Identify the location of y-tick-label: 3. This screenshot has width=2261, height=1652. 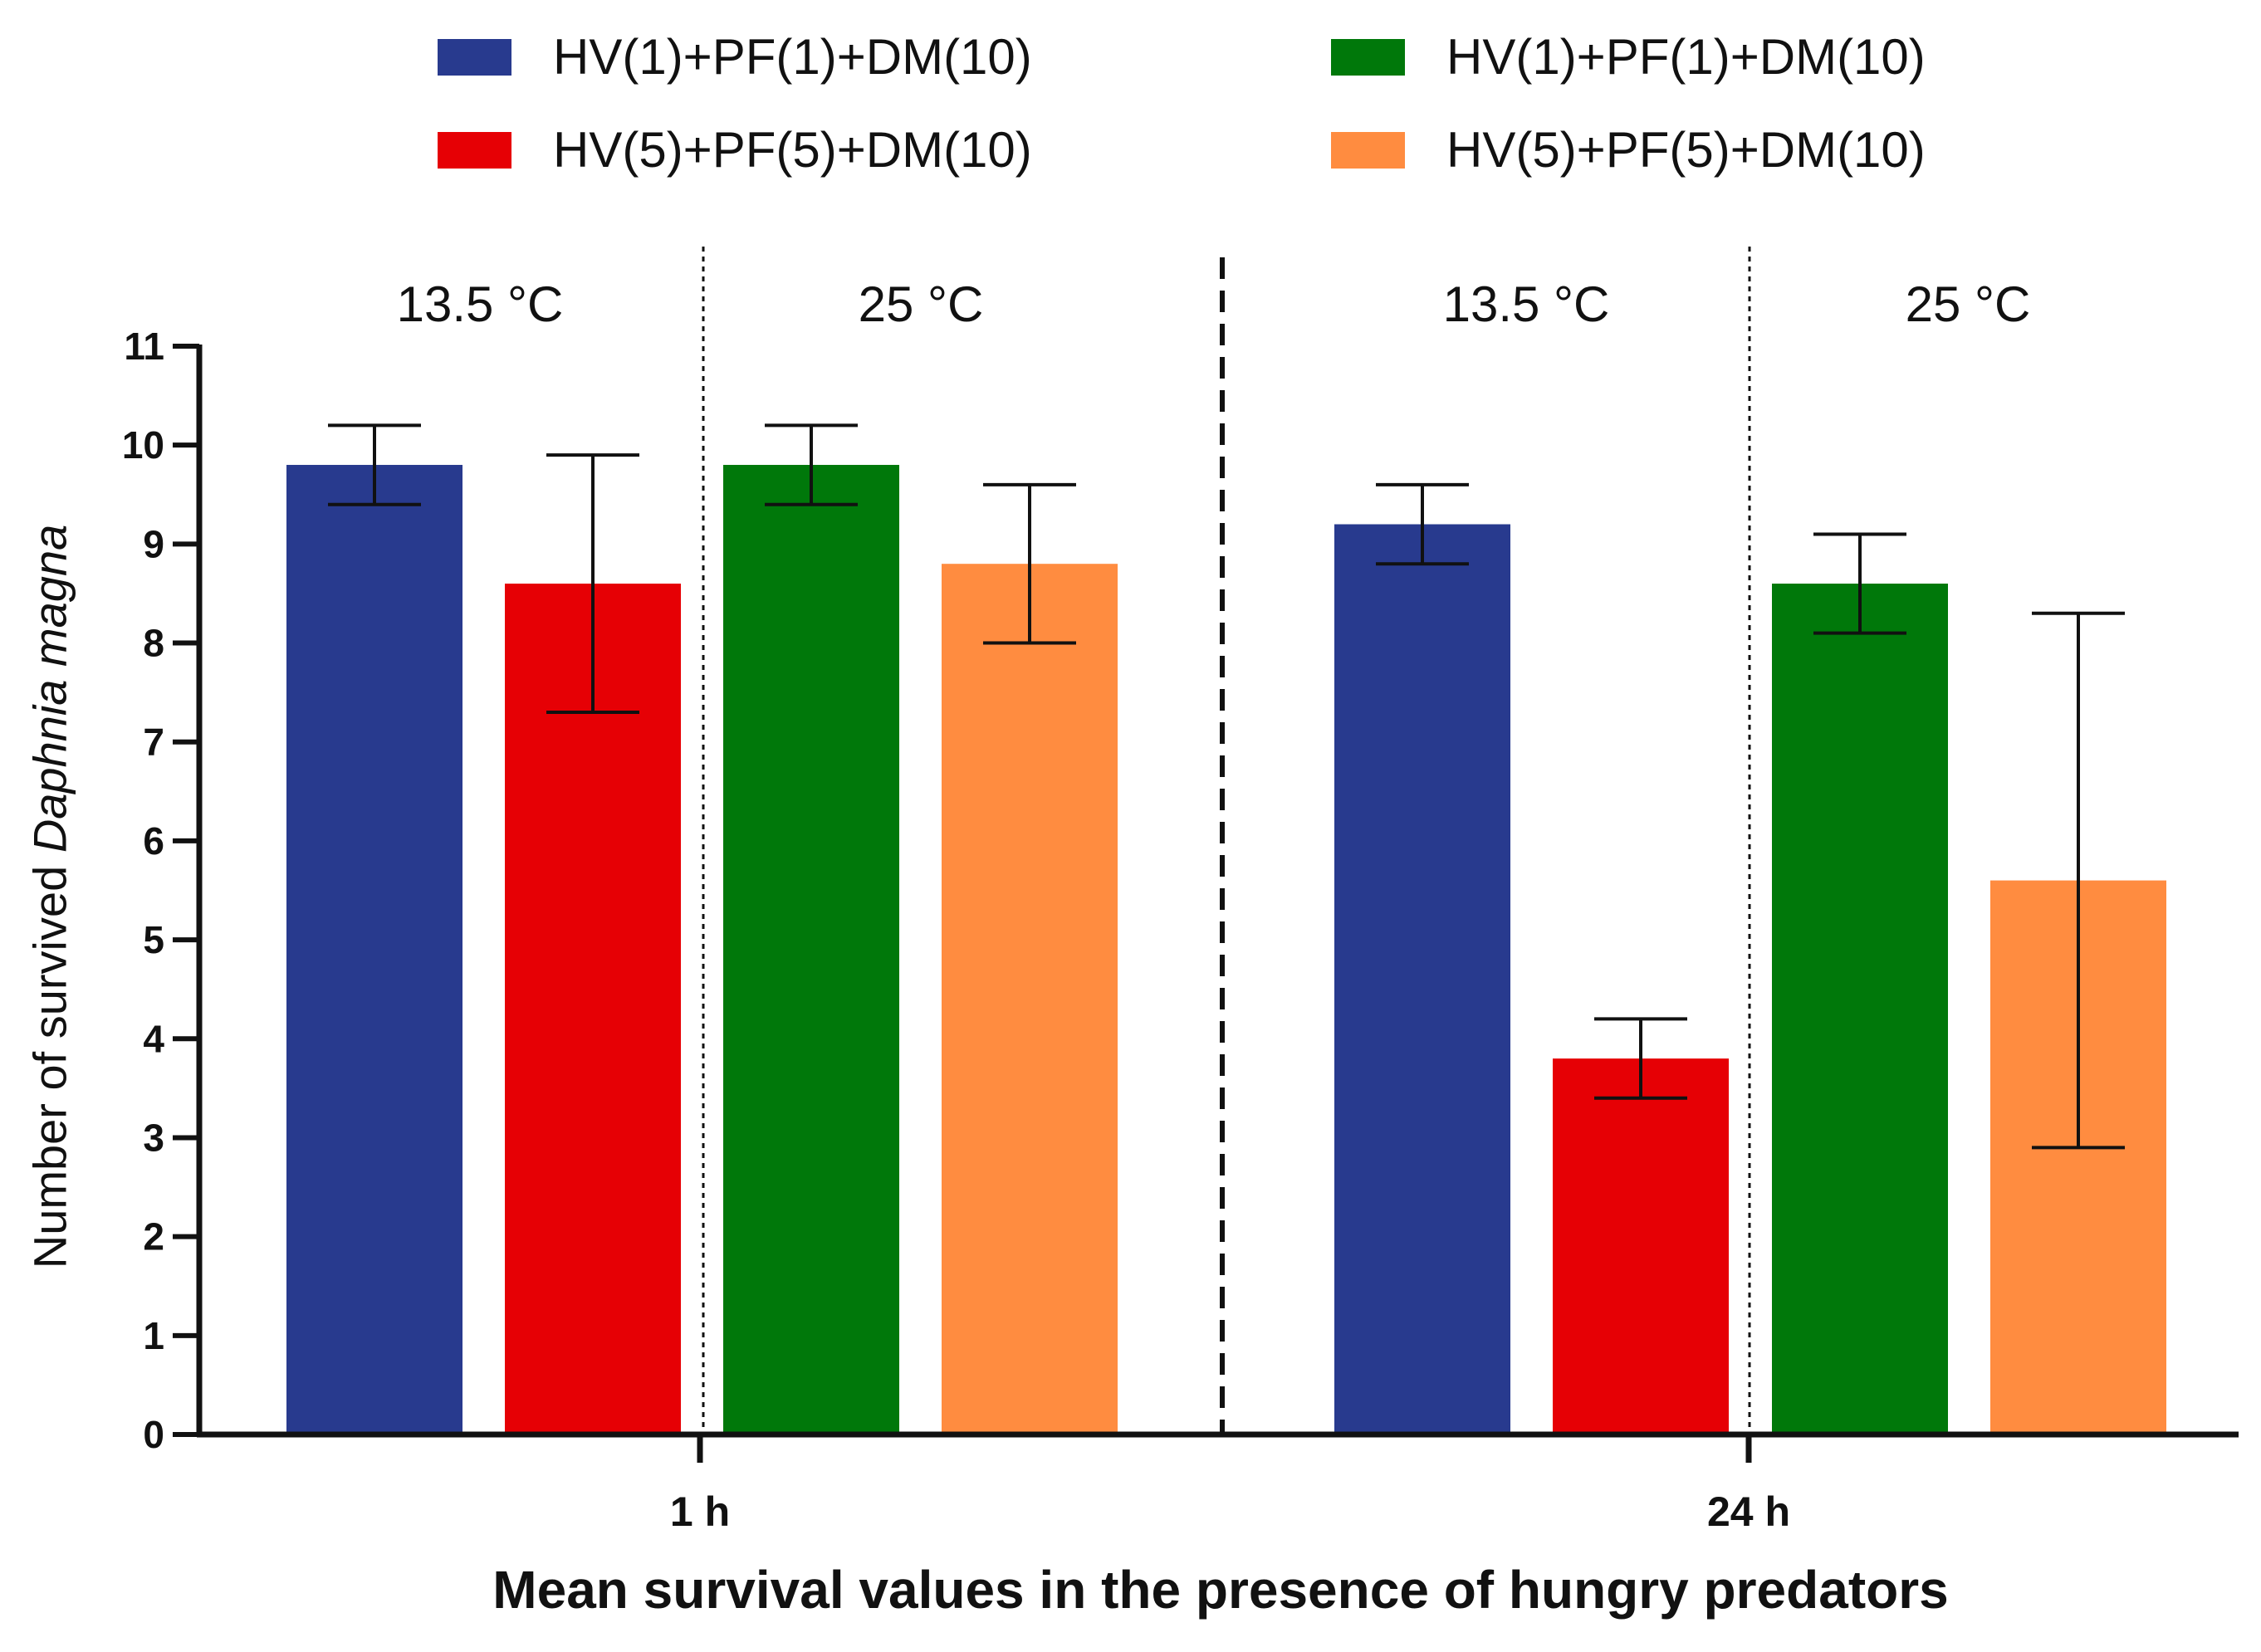
(153, 1137).